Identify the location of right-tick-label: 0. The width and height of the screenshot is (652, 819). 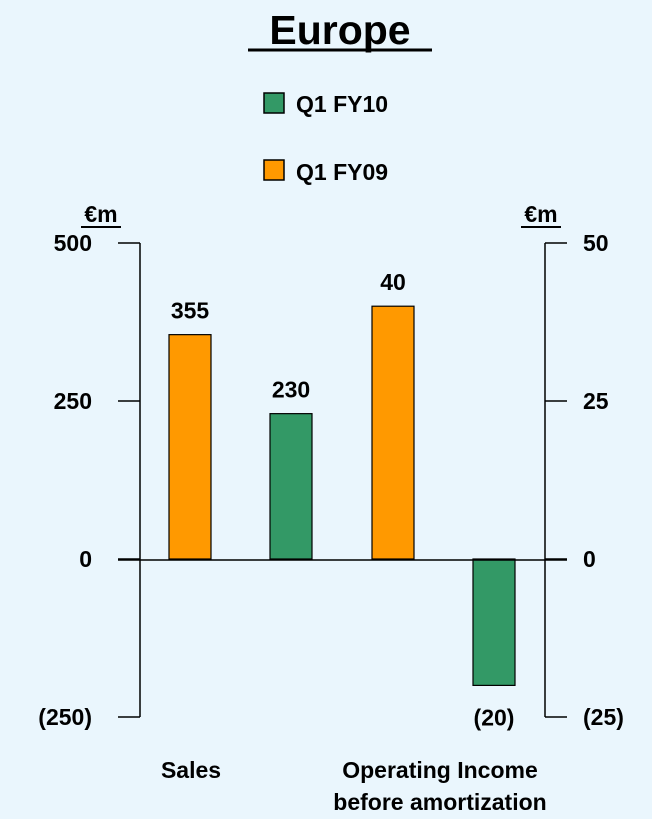
(589, 559).